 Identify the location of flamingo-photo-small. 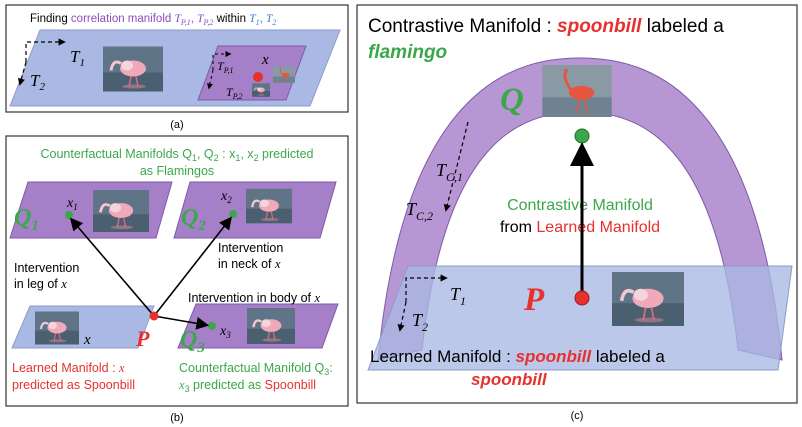
(284, 74).